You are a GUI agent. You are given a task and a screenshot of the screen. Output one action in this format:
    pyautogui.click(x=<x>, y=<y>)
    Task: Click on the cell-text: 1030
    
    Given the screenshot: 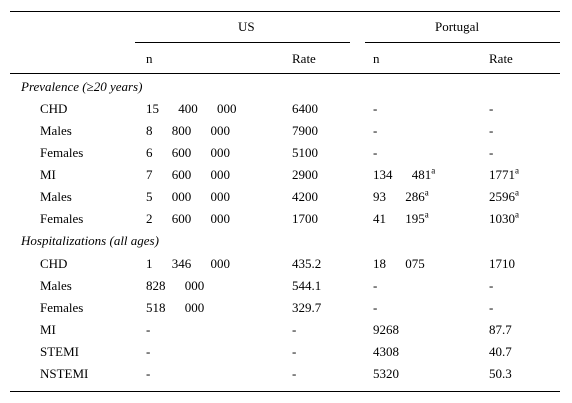 What is the action you would take?
    pyautogui.click(x=502, y=219)
    